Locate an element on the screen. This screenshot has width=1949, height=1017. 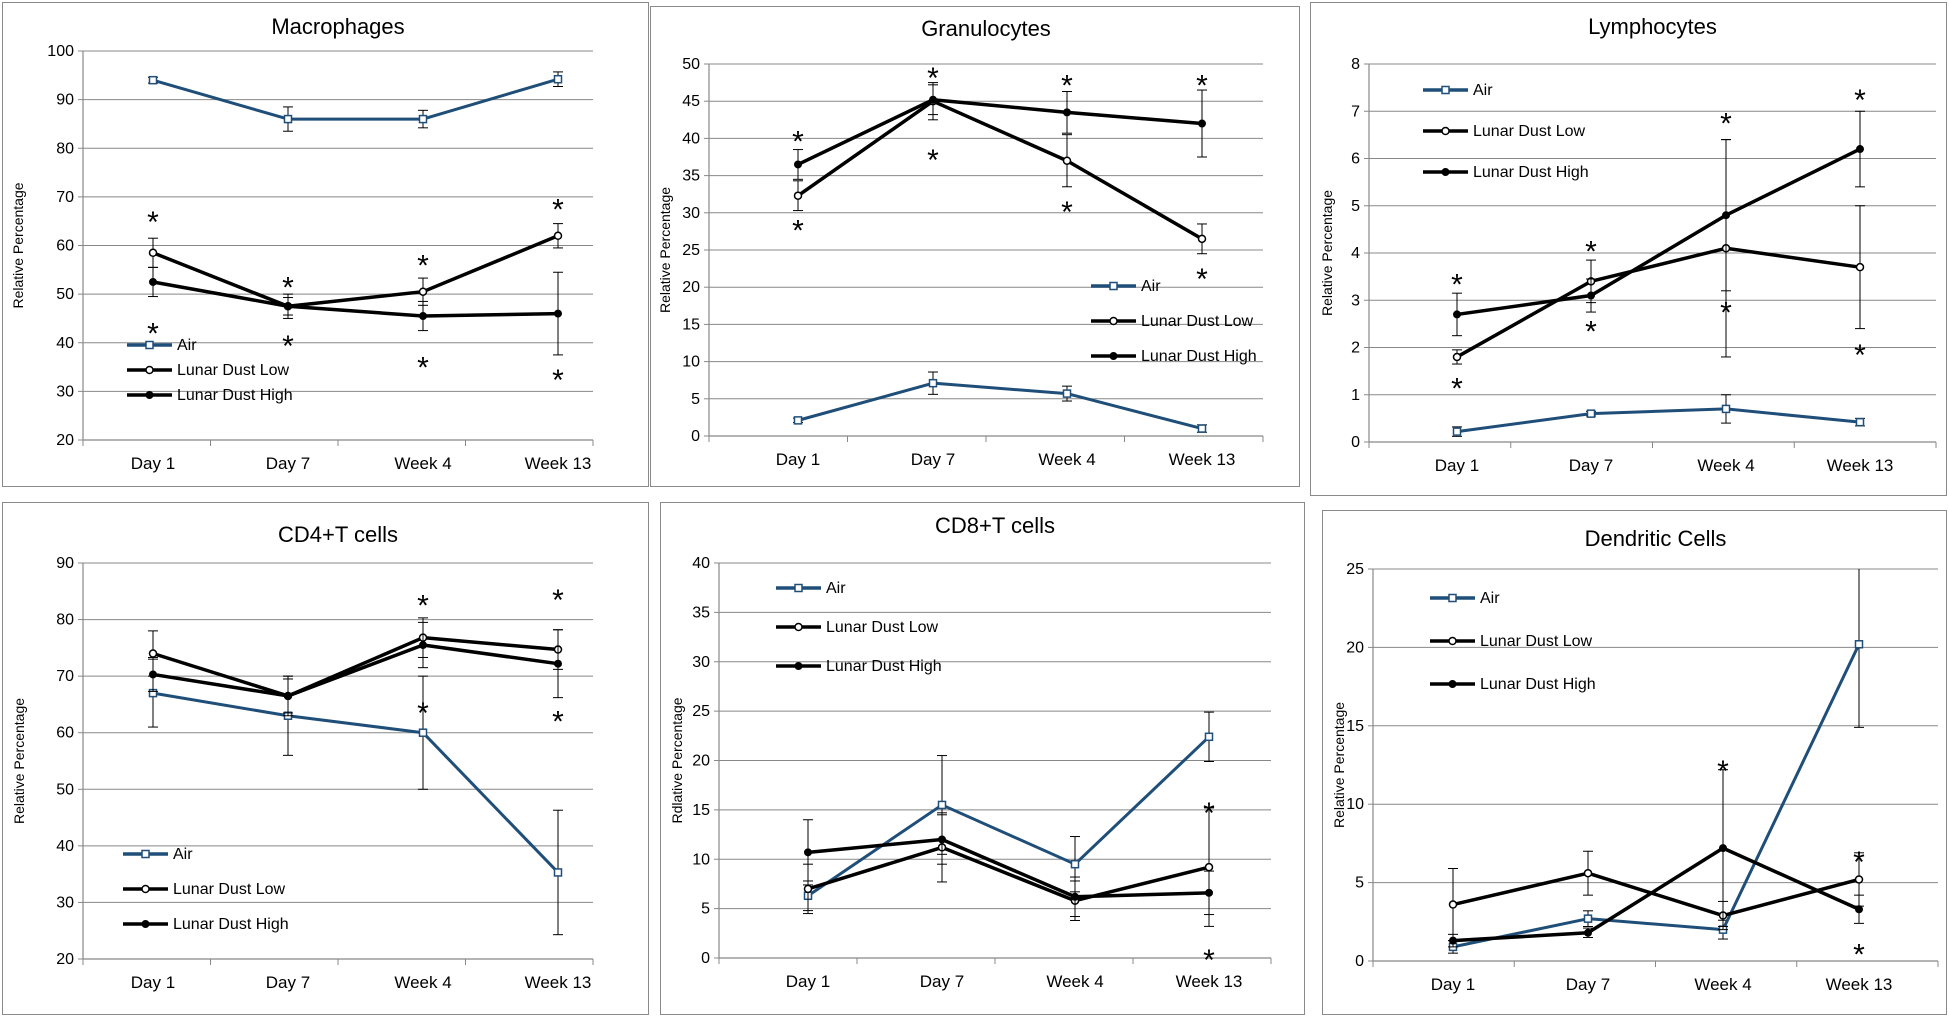
y-tick-label: 10 is located at coordinates (691, 362).